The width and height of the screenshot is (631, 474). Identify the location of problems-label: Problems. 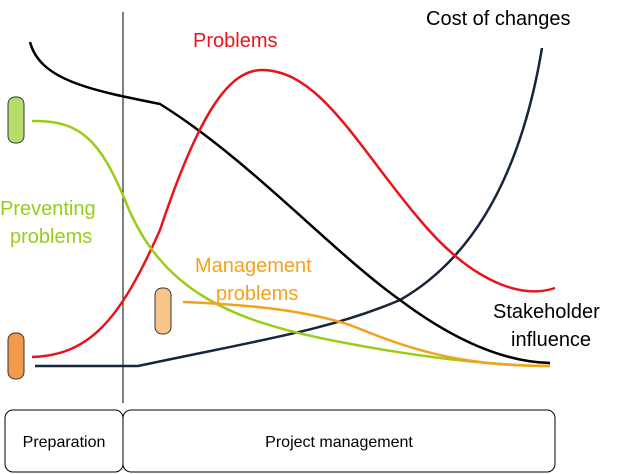
(235, 41).